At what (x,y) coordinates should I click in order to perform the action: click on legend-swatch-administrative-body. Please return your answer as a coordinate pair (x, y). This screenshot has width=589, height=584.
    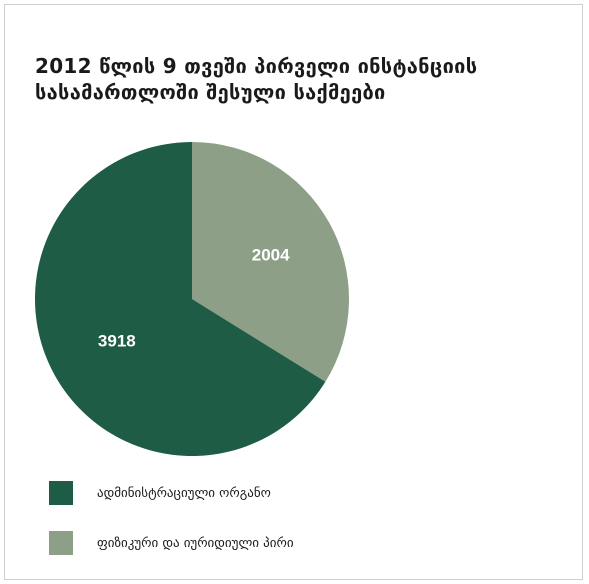
    Looking at the image, I should click on (61, 493).